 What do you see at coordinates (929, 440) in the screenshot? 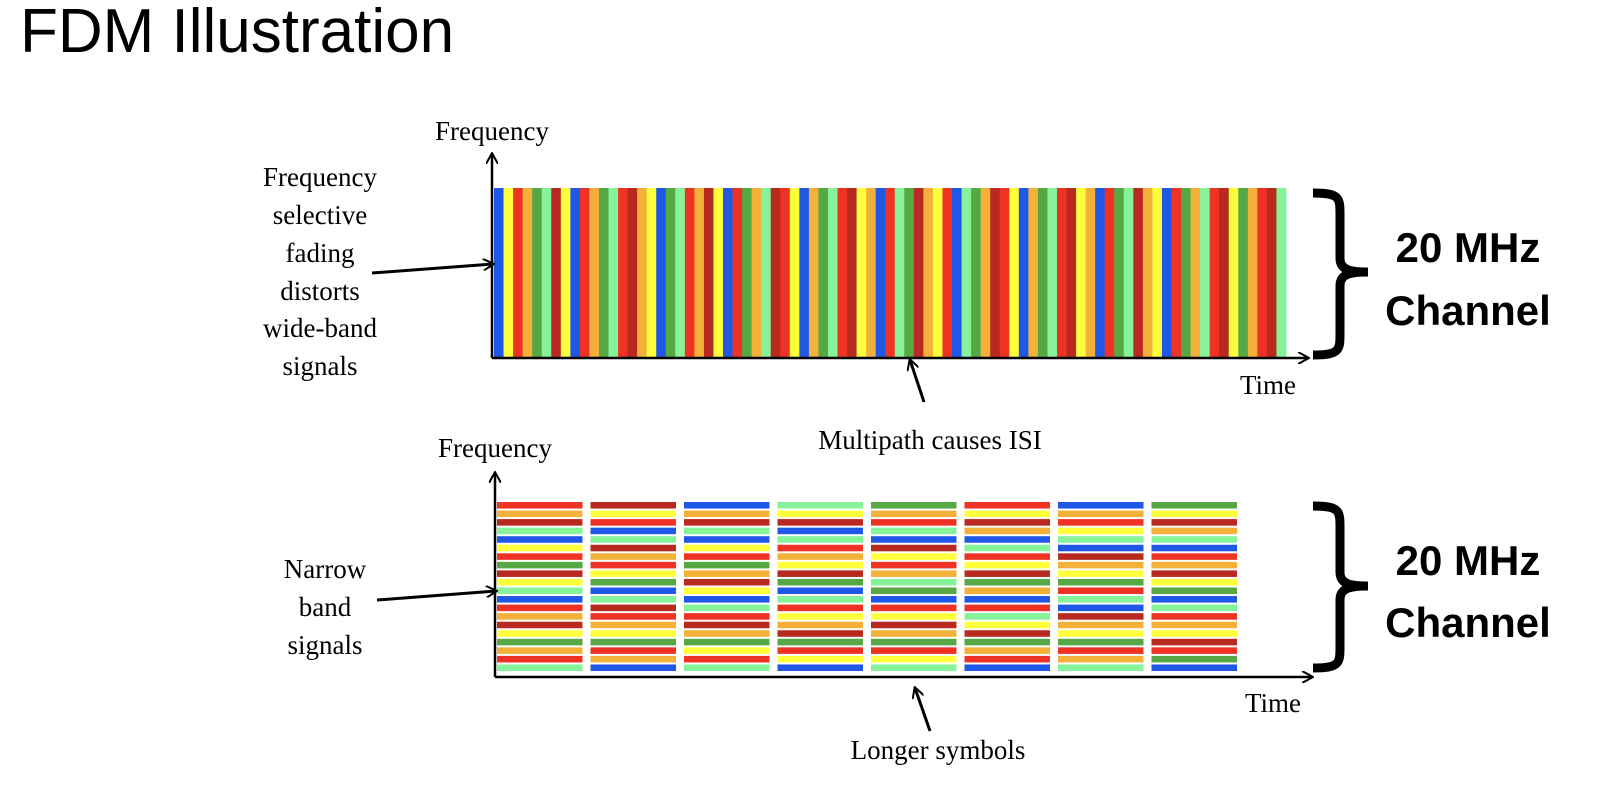
I see `top-bottom-annotation: Multipath causes ISI` at bounding box center [929, 440].